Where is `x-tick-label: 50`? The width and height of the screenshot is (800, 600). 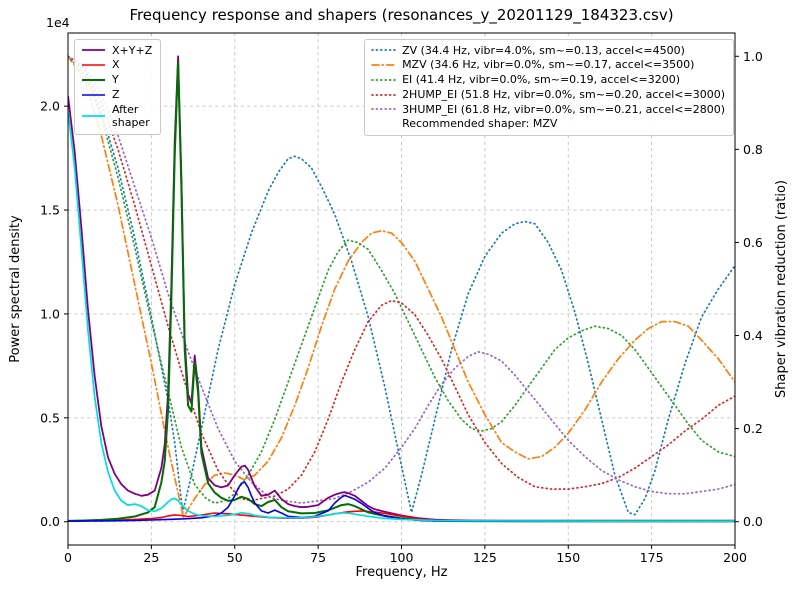 x-tick-label: 50 is located at coordinates (235, 557).